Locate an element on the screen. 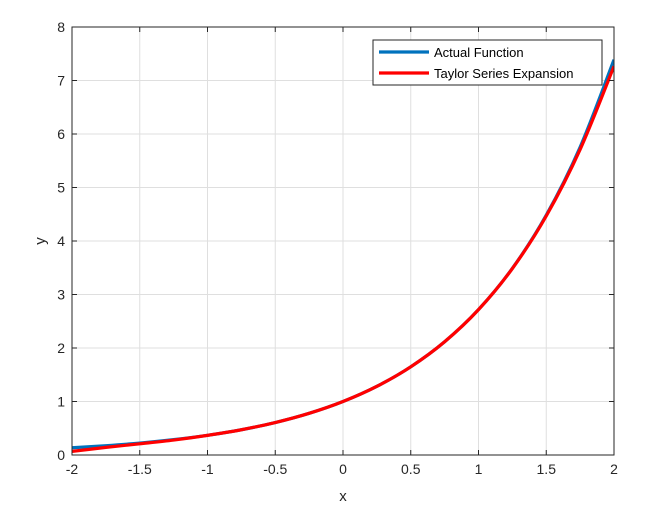 The width and height of the screenshot is (649, 512). legend: Actual Function Taylor Series Expansion is located at coordinates (487, 62).